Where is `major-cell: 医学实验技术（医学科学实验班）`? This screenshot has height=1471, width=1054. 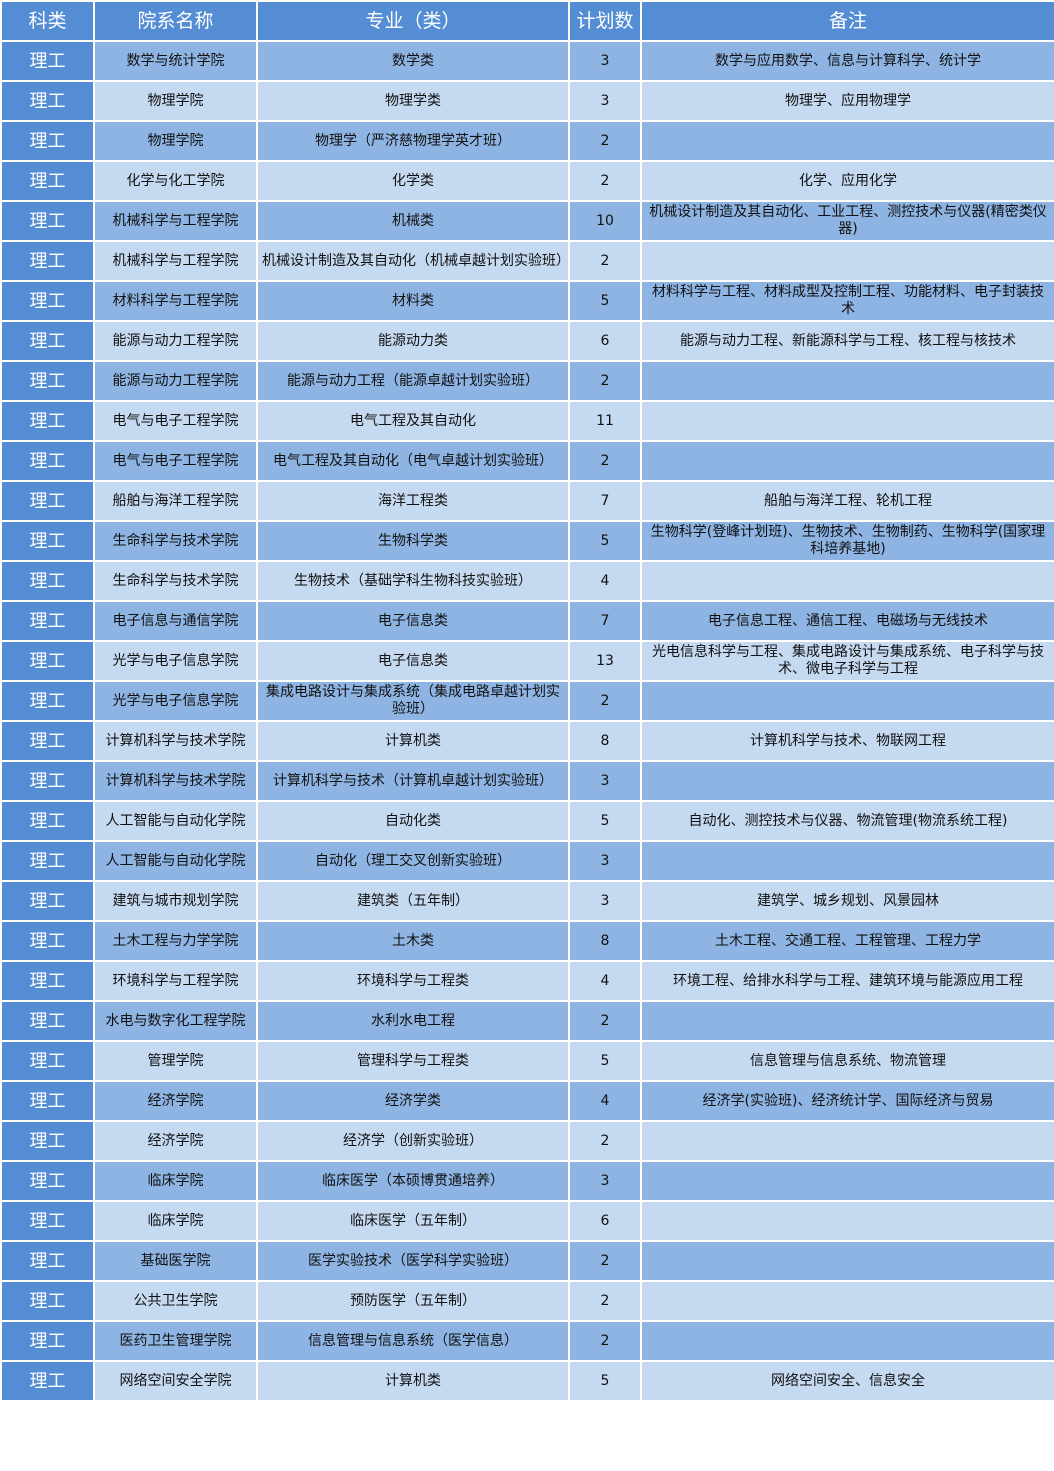 major-cell: 医学实验技术（医学科学实验班） is located at coordinates (413, 1261).